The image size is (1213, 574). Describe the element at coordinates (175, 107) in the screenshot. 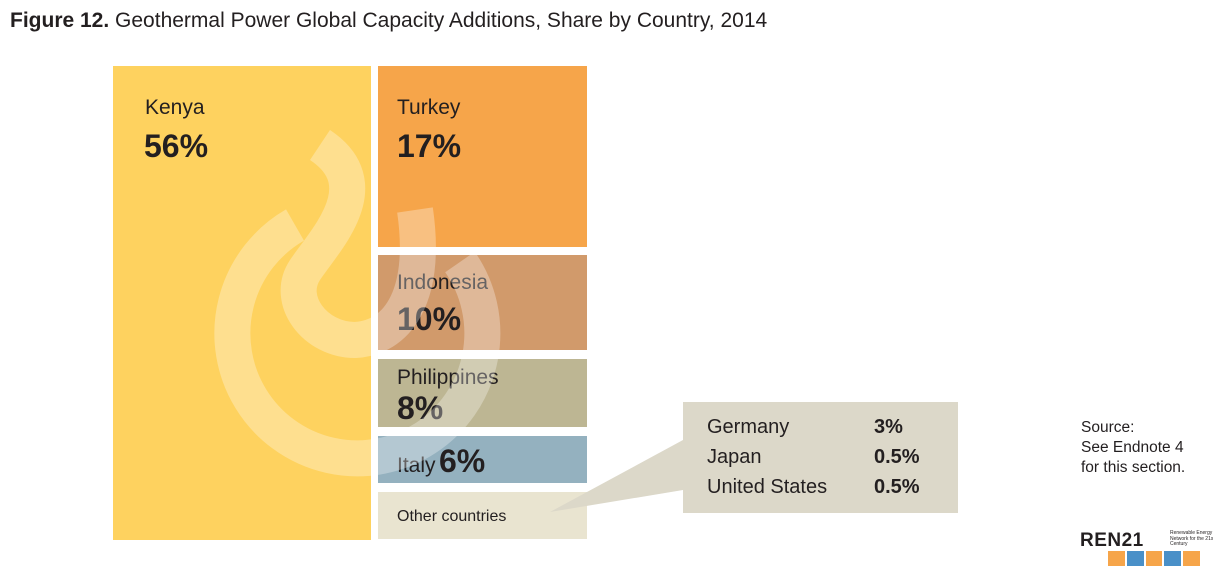

I see `tile-kenya-name: Kenya` at that location.